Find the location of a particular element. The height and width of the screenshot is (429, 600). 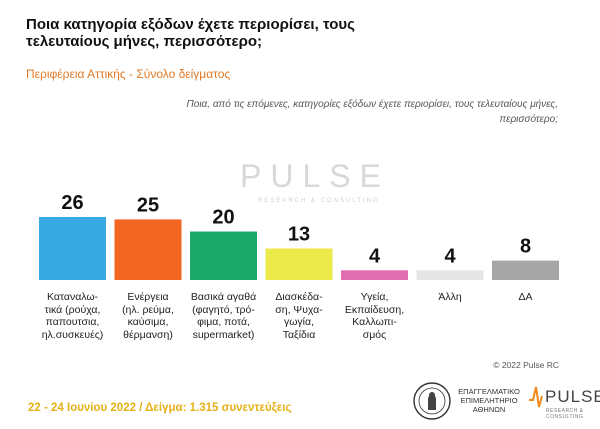

category-label-line: γωγία, is located at coordinates (299, 322).